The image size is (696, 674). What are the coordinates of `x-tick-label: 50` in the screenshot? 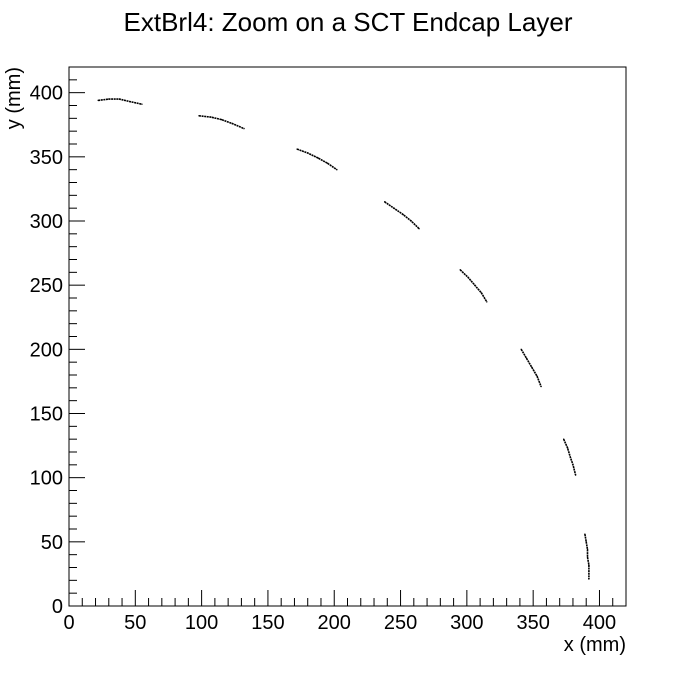 It's located at (135, 623).